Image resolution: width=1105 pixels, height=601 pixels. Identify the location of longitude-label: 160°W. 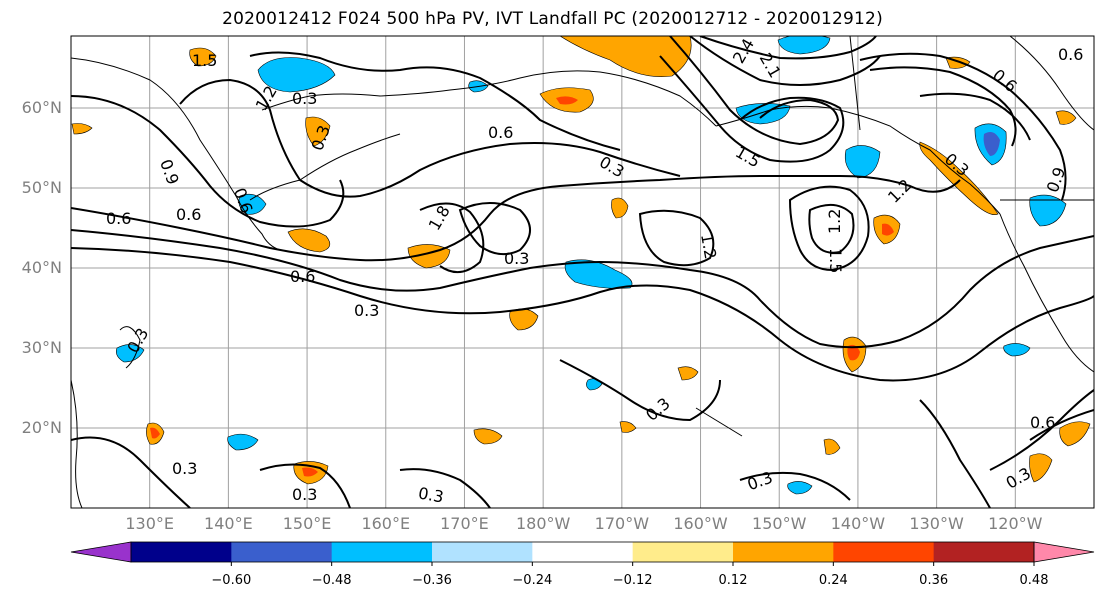
(700, 523).